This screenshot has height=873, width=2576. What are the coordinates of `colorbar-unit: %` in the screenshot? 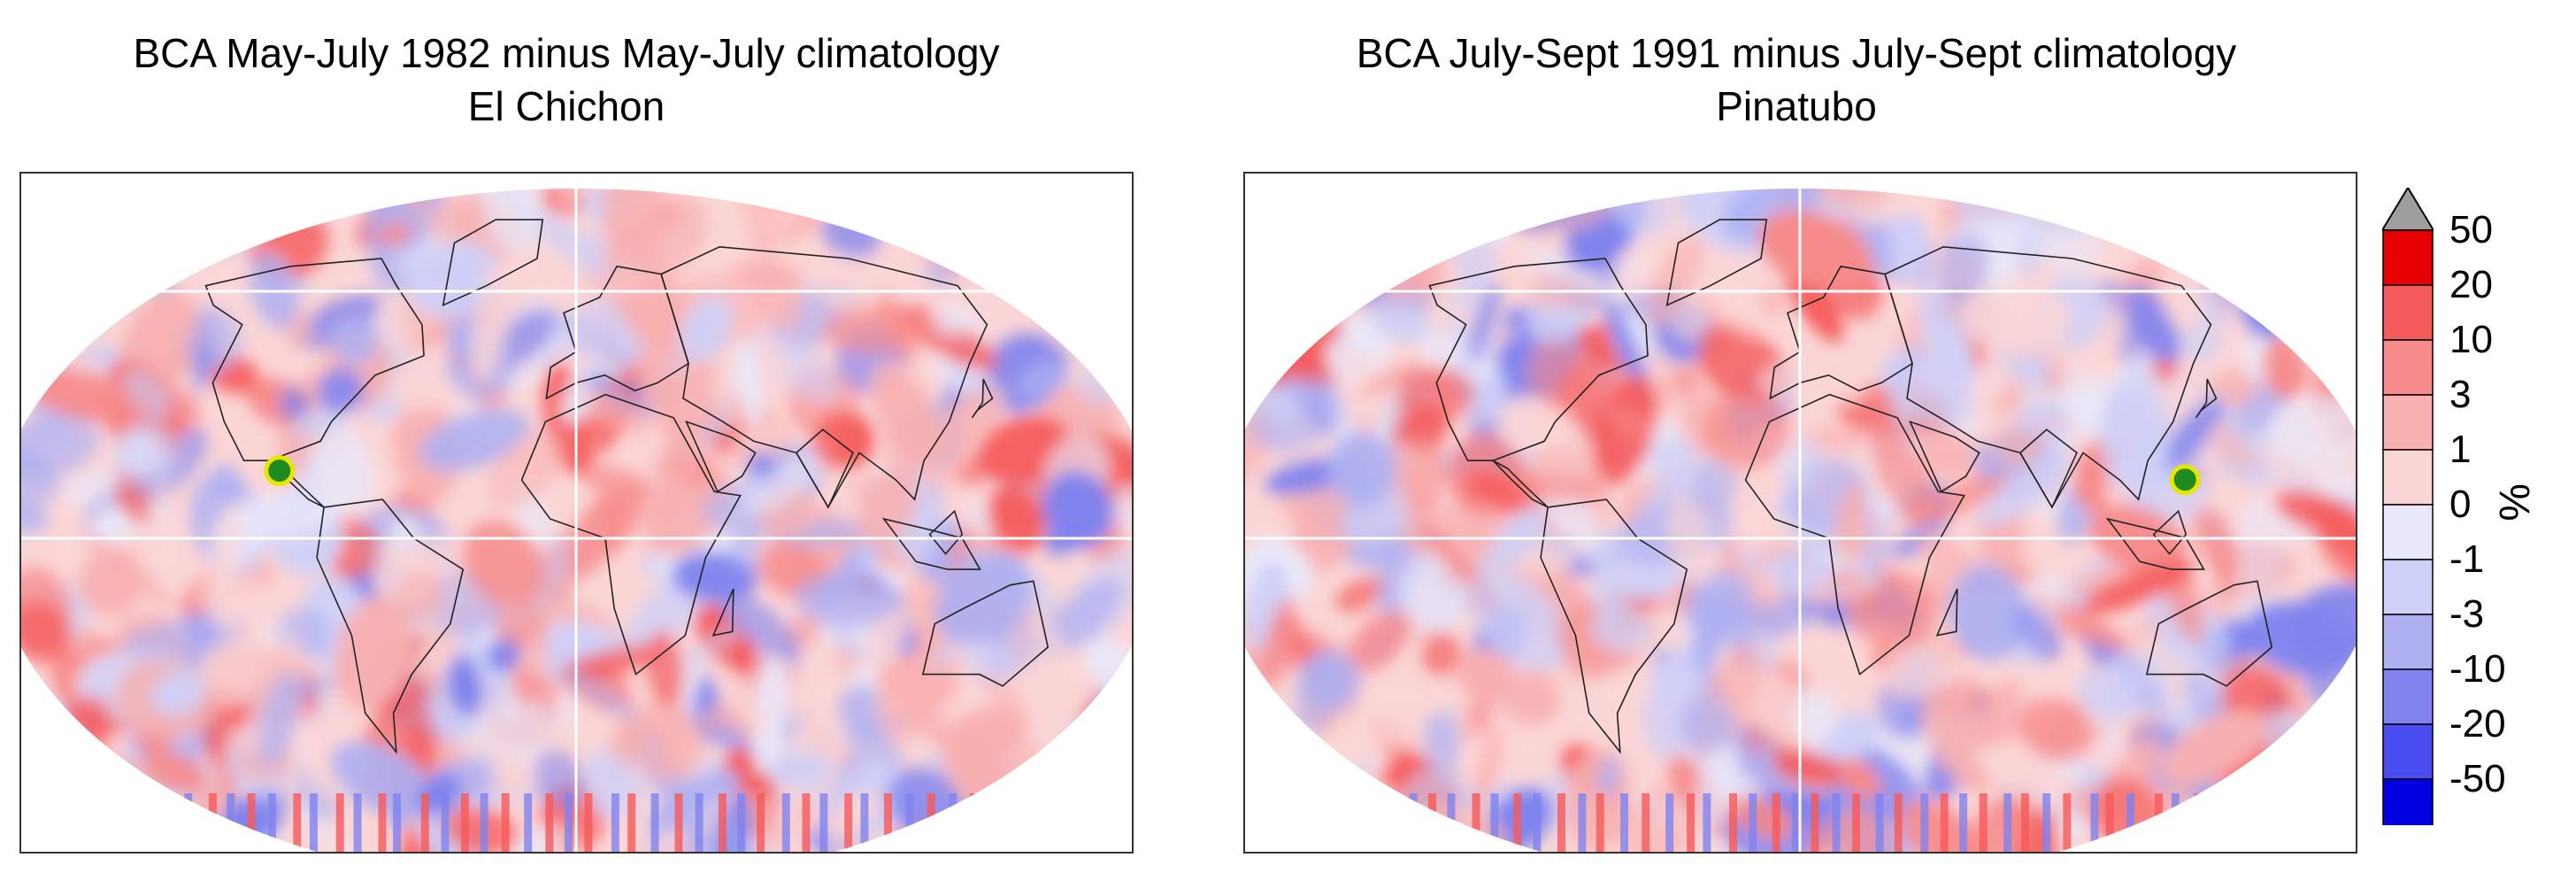 It's located at (2513, 502).